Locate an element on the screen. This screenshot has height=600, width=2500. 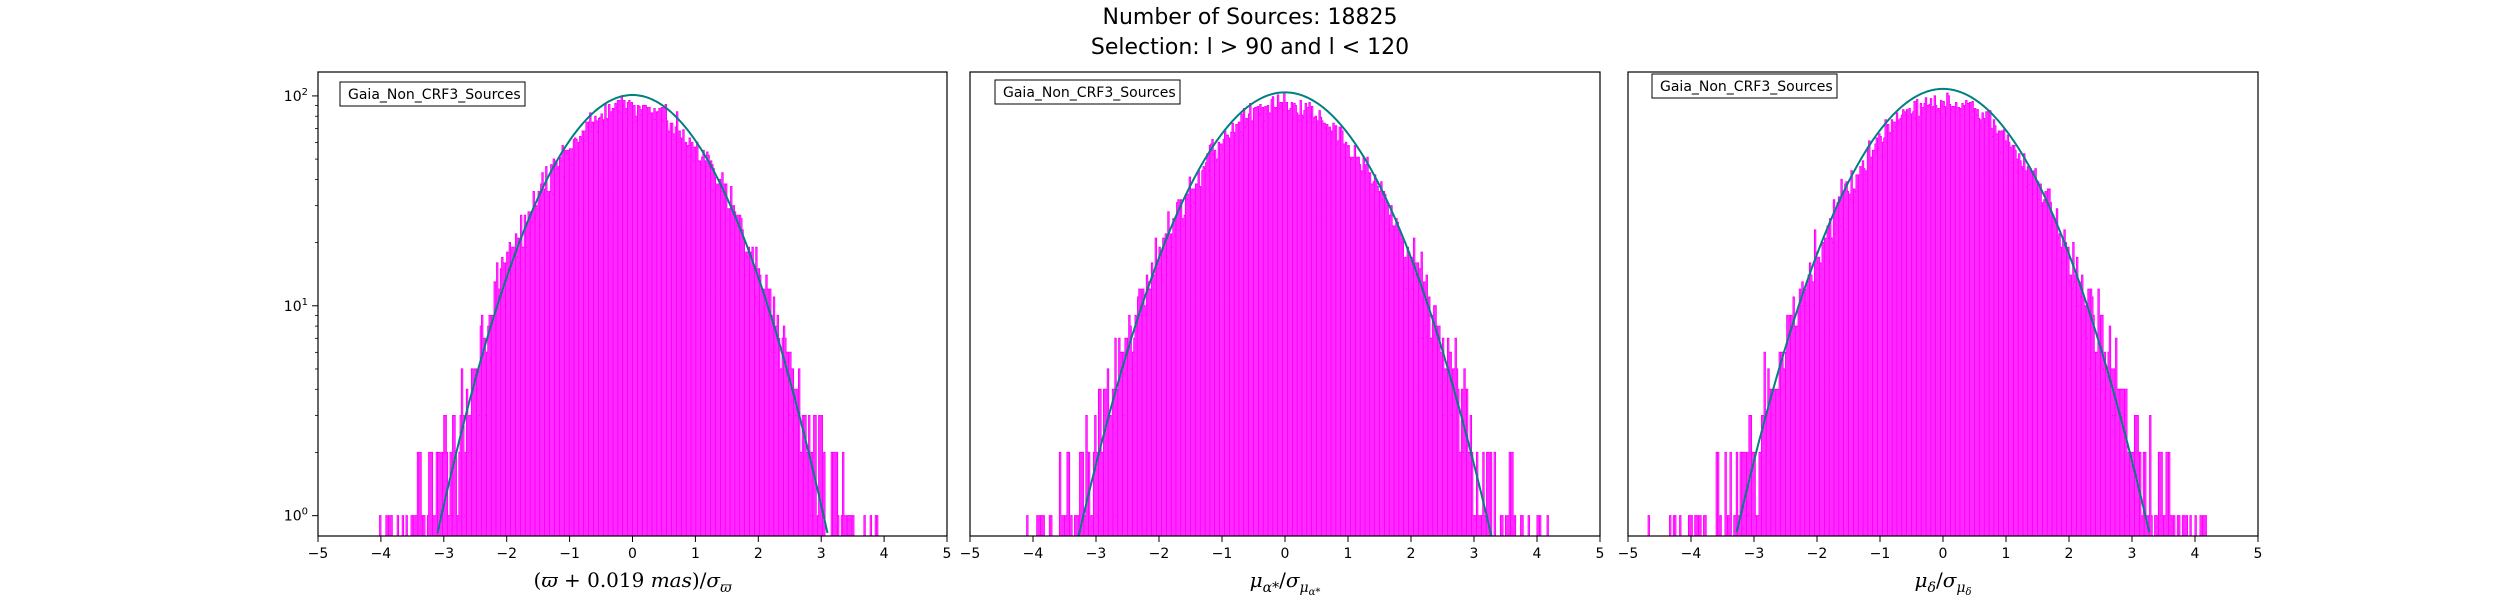
xlabel-right-slash: / is located at coordinates (1939, 580).